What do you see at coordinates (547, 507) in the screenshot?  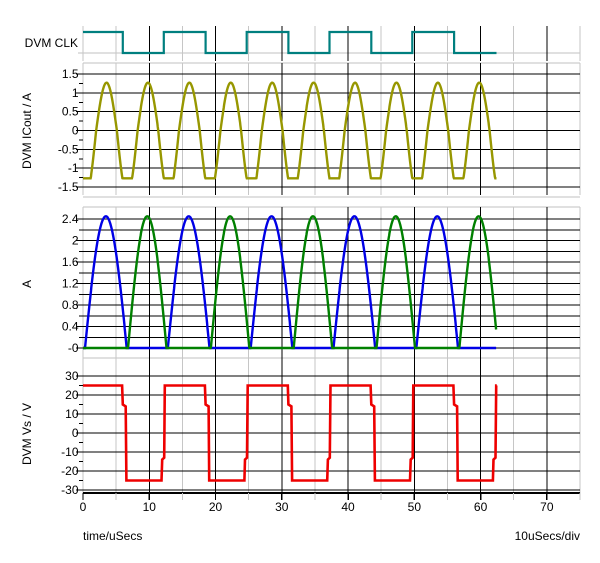 I see `x-tick-label: 70` at bounding box center [547, 507].